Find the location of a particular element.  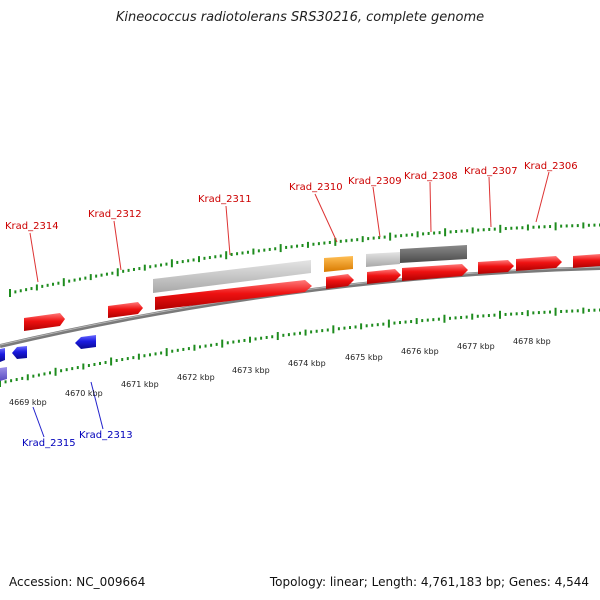

scale-label-4676-kbp: 4676 kbp is located at coordinates (420, 351).